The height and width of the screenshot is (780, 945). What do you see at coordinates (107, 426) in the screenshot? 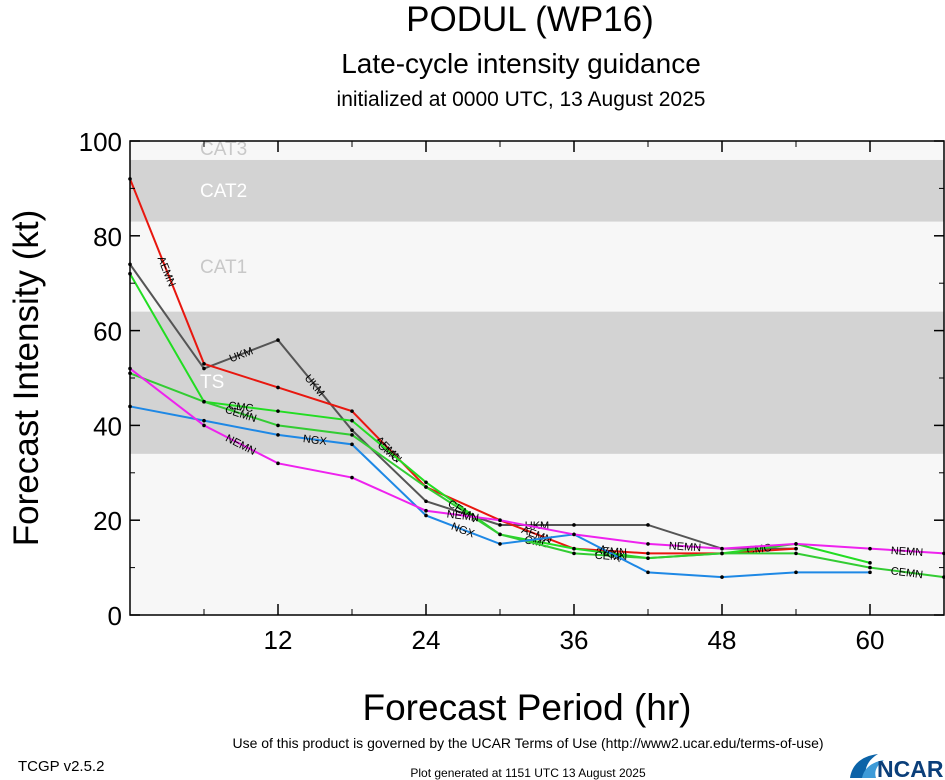
I see `y-tick-label-40: 40` at bounding box center [107, 426].